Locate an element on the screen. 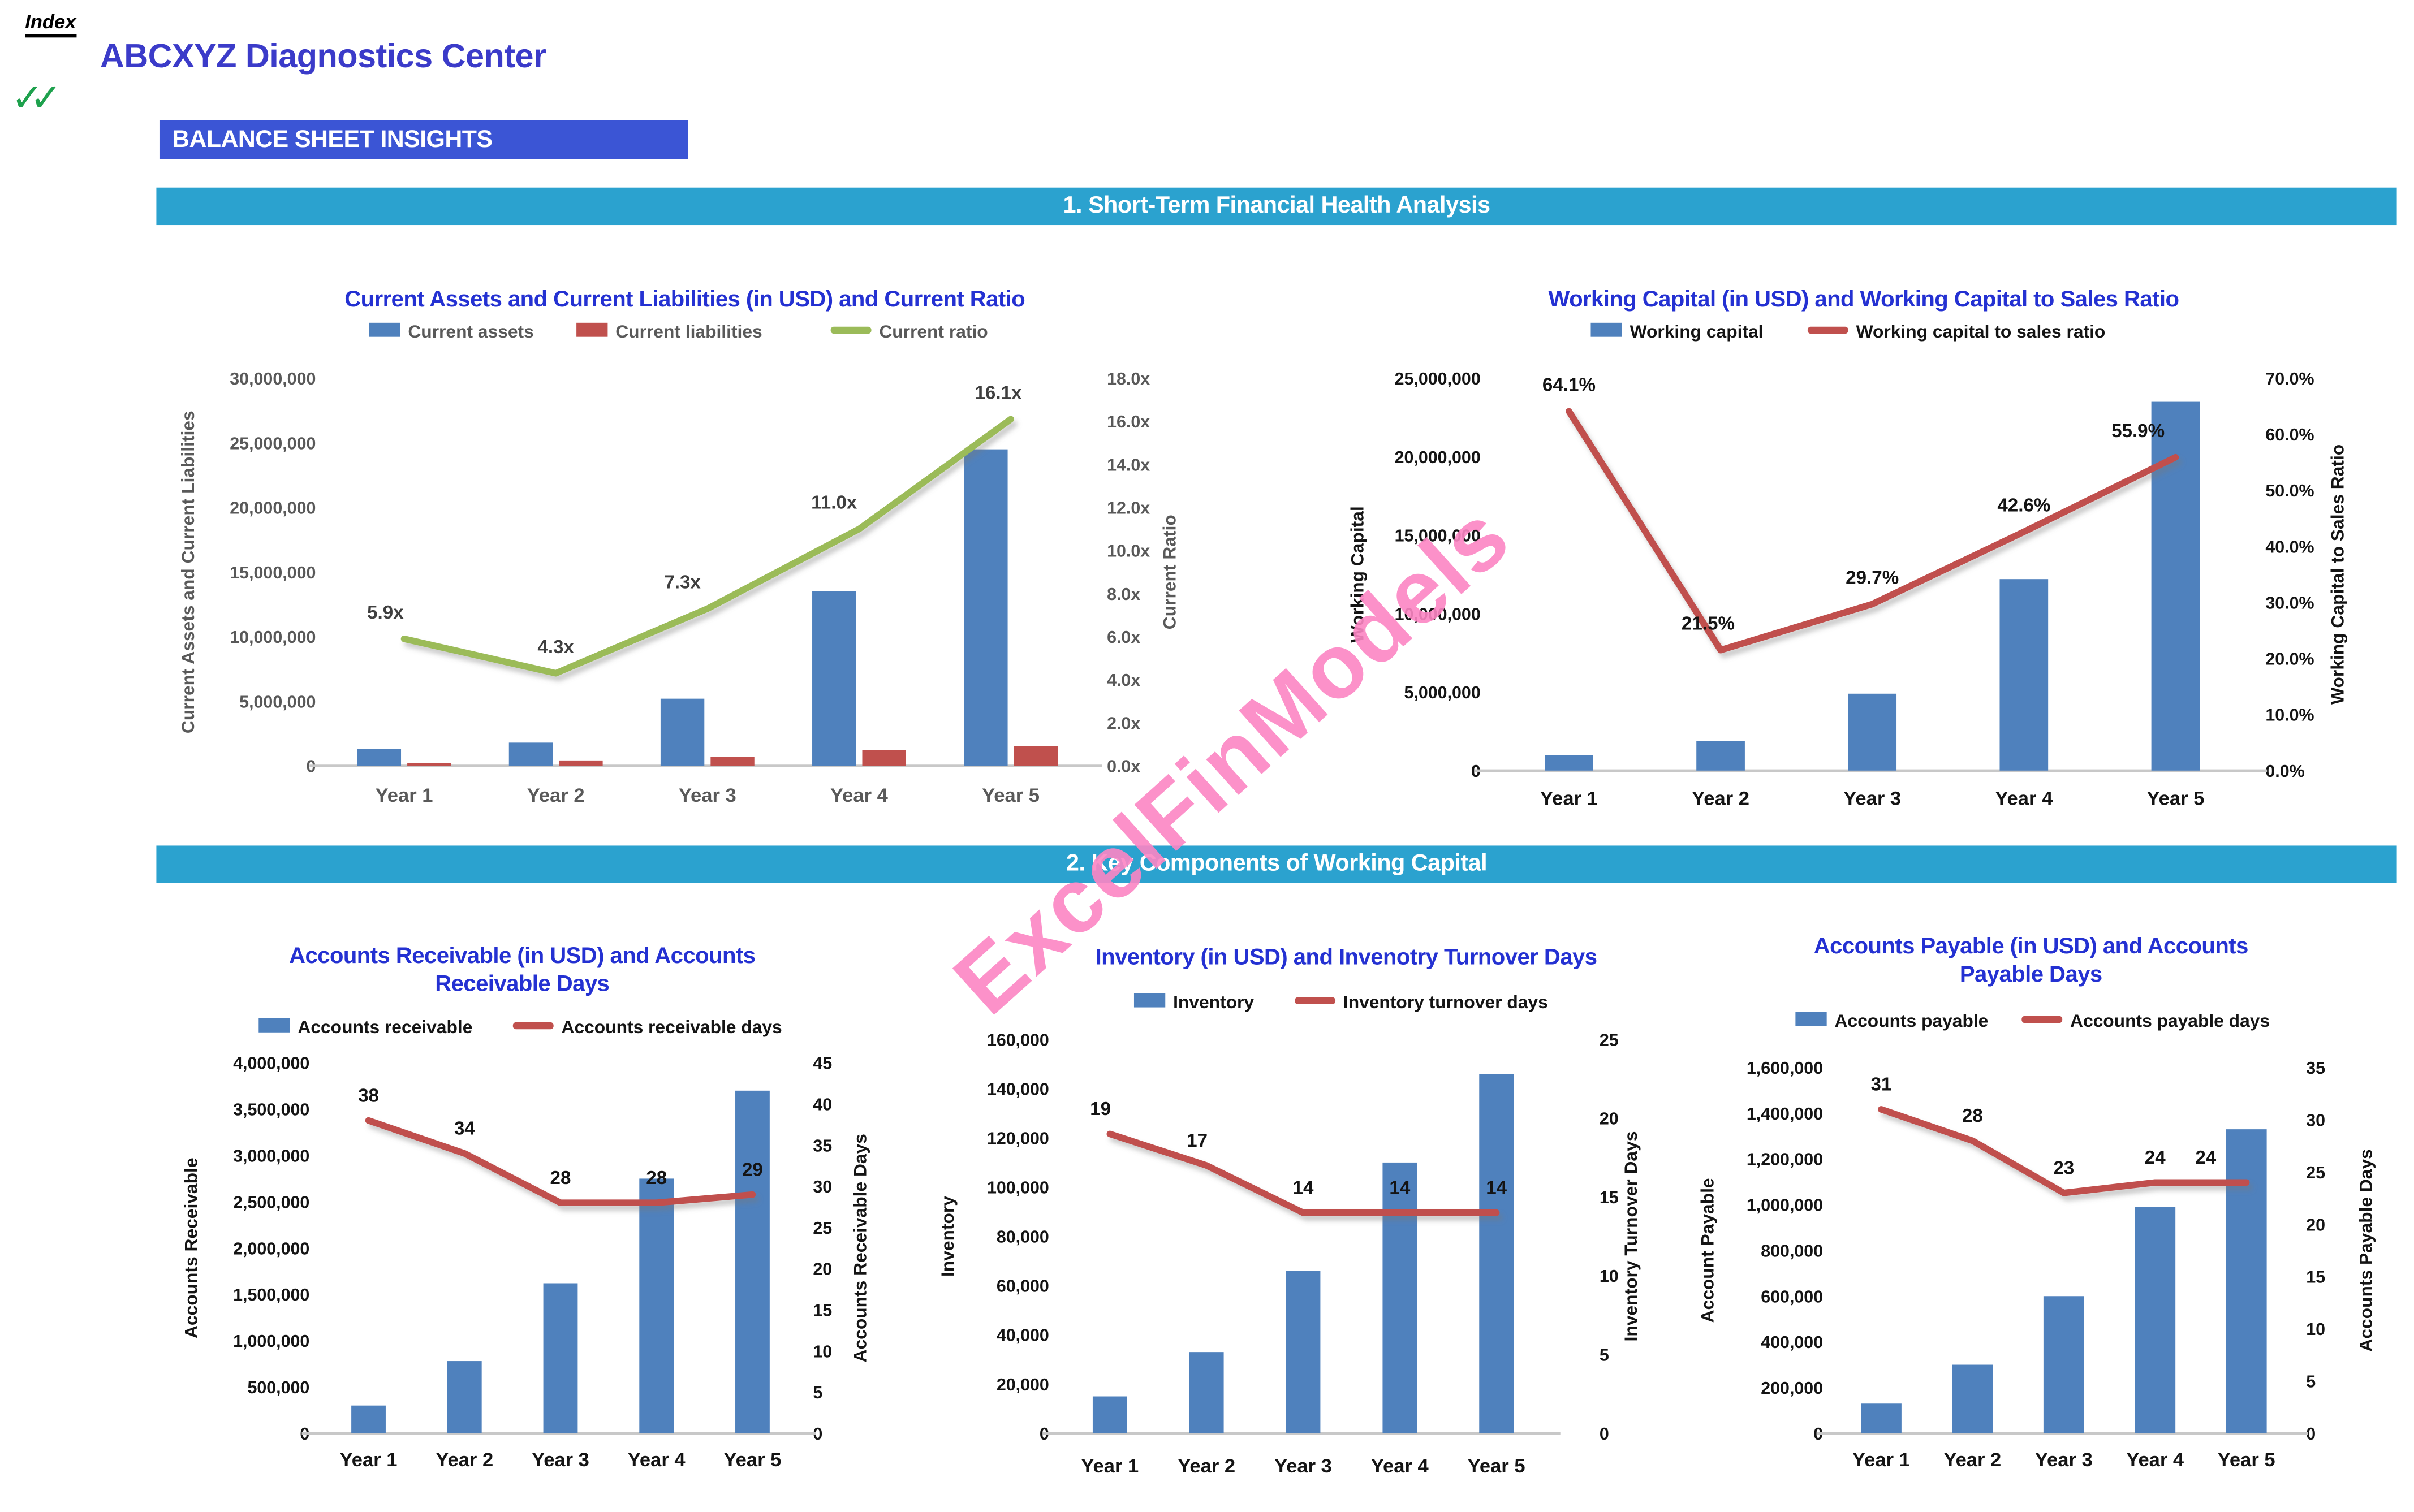  left-tick-label: 5,000,000 is located at coordinates (1442, 693).